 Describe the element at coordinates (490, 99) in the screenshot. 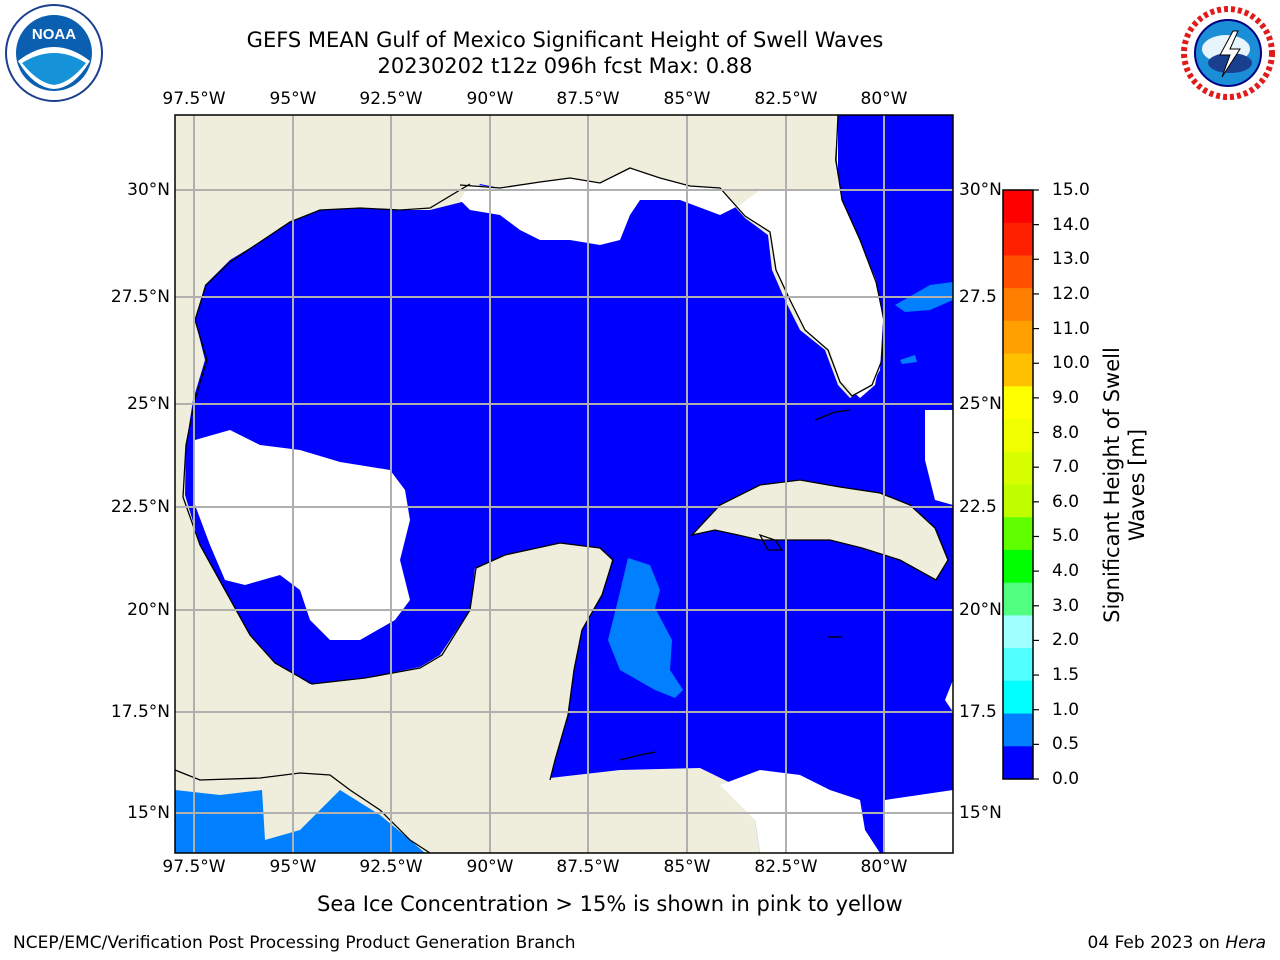

I see `lon-tick-top: 90°W` at that location.